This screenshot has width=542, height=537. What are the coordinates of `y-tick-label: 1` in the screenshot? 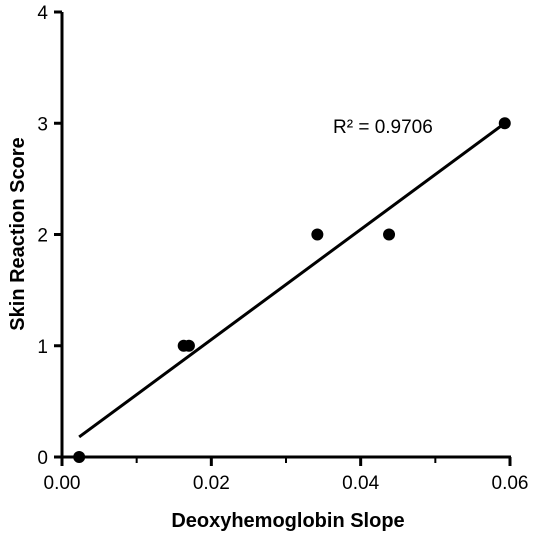 It's located at (42, 347).